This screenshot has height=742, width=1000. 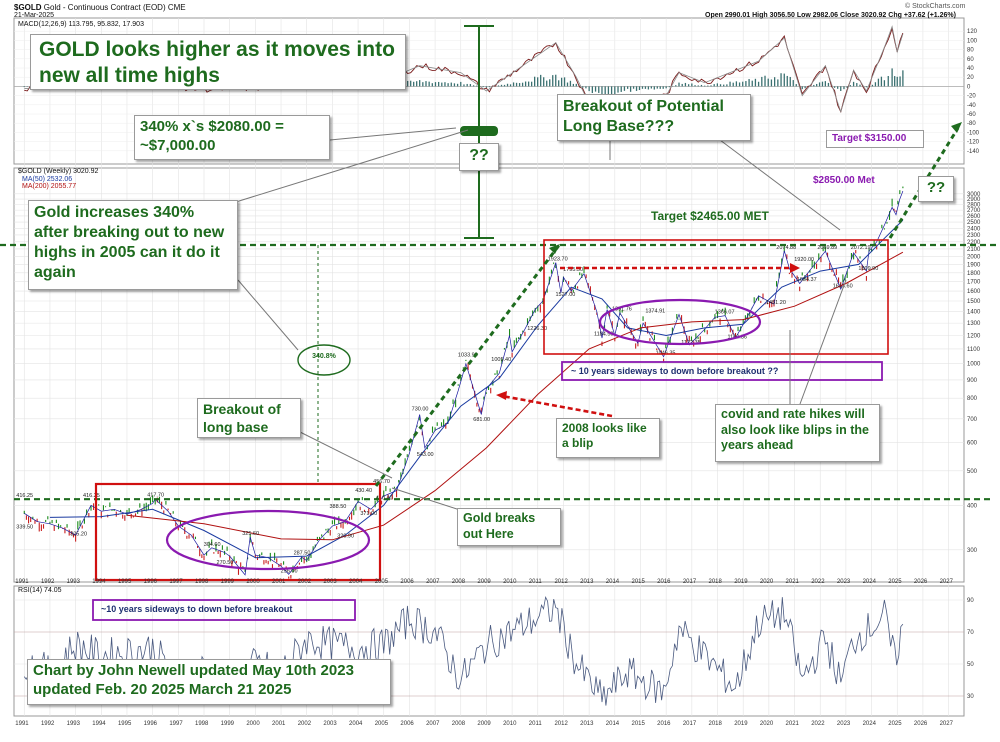 What do you see at coordinates (232, 137) in the screenshot?
I see `projection-annotation: 340% x`s $2080.00 = ~$7,000.00` at bounding box center [232, 137].